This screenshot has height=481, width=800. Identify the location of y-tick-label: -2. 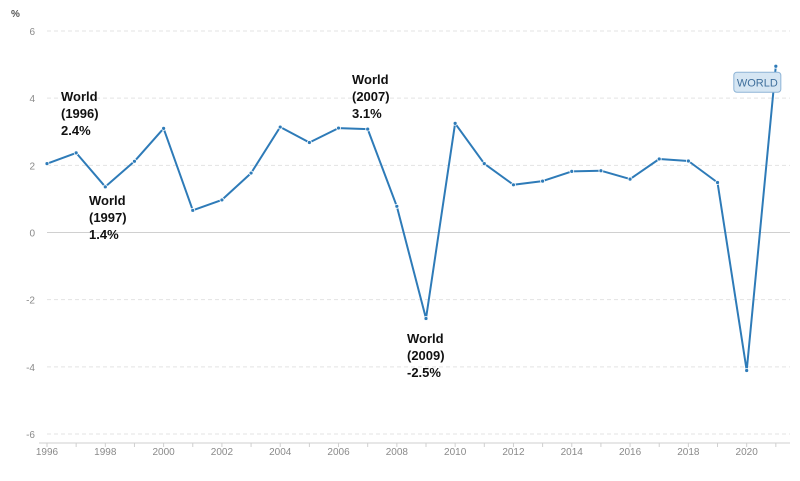
(30, 301).